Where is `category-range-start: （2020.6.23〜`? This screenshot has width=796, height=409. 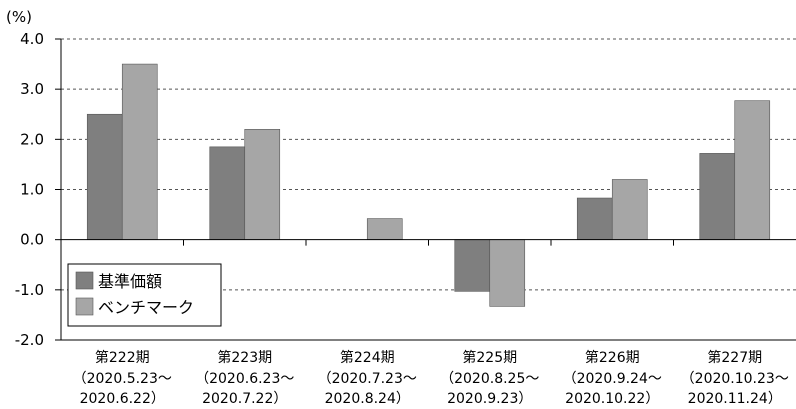 category-range-start: （2020.6.23〜 is located at coordinates (244, 379).